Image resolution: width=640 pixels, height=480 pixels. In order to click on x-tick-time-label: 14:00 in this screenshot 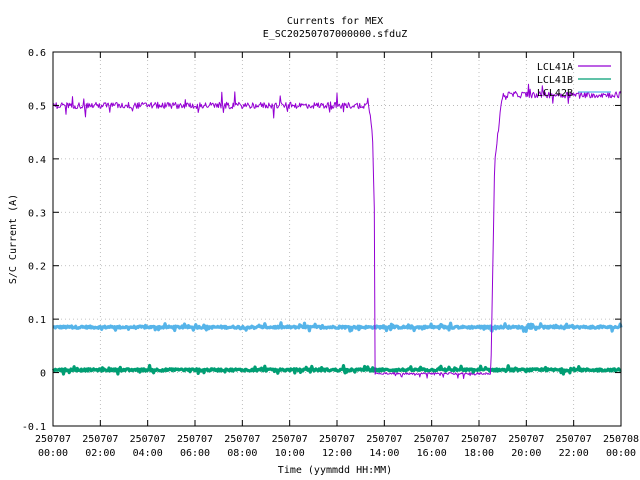, I will do `click(384, 453)`.